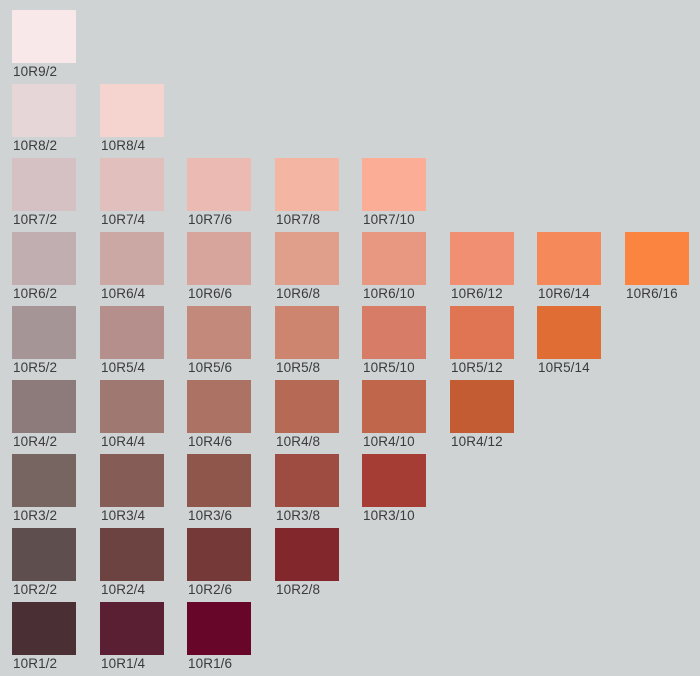  I want to click on chip-label: 10R7/10, so click(389, 219).